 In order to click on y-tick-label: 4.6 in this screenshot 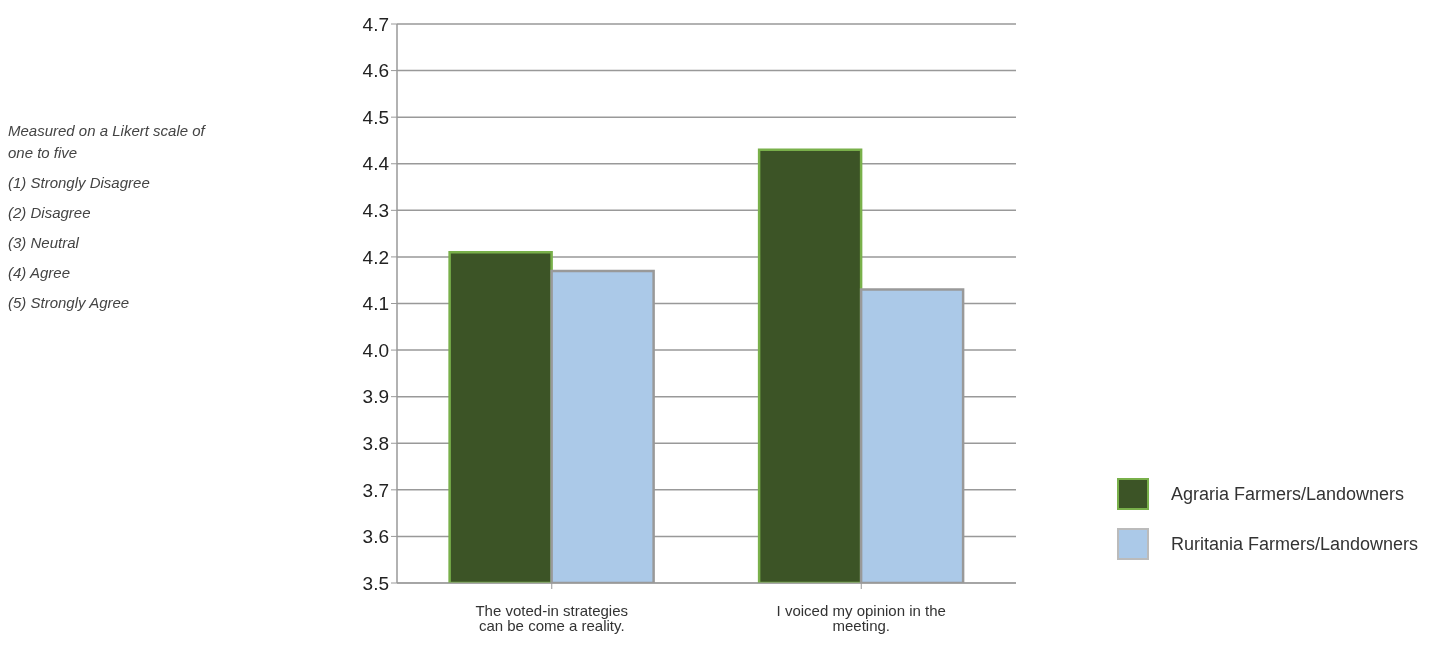, I will do `click(375, 71)`.